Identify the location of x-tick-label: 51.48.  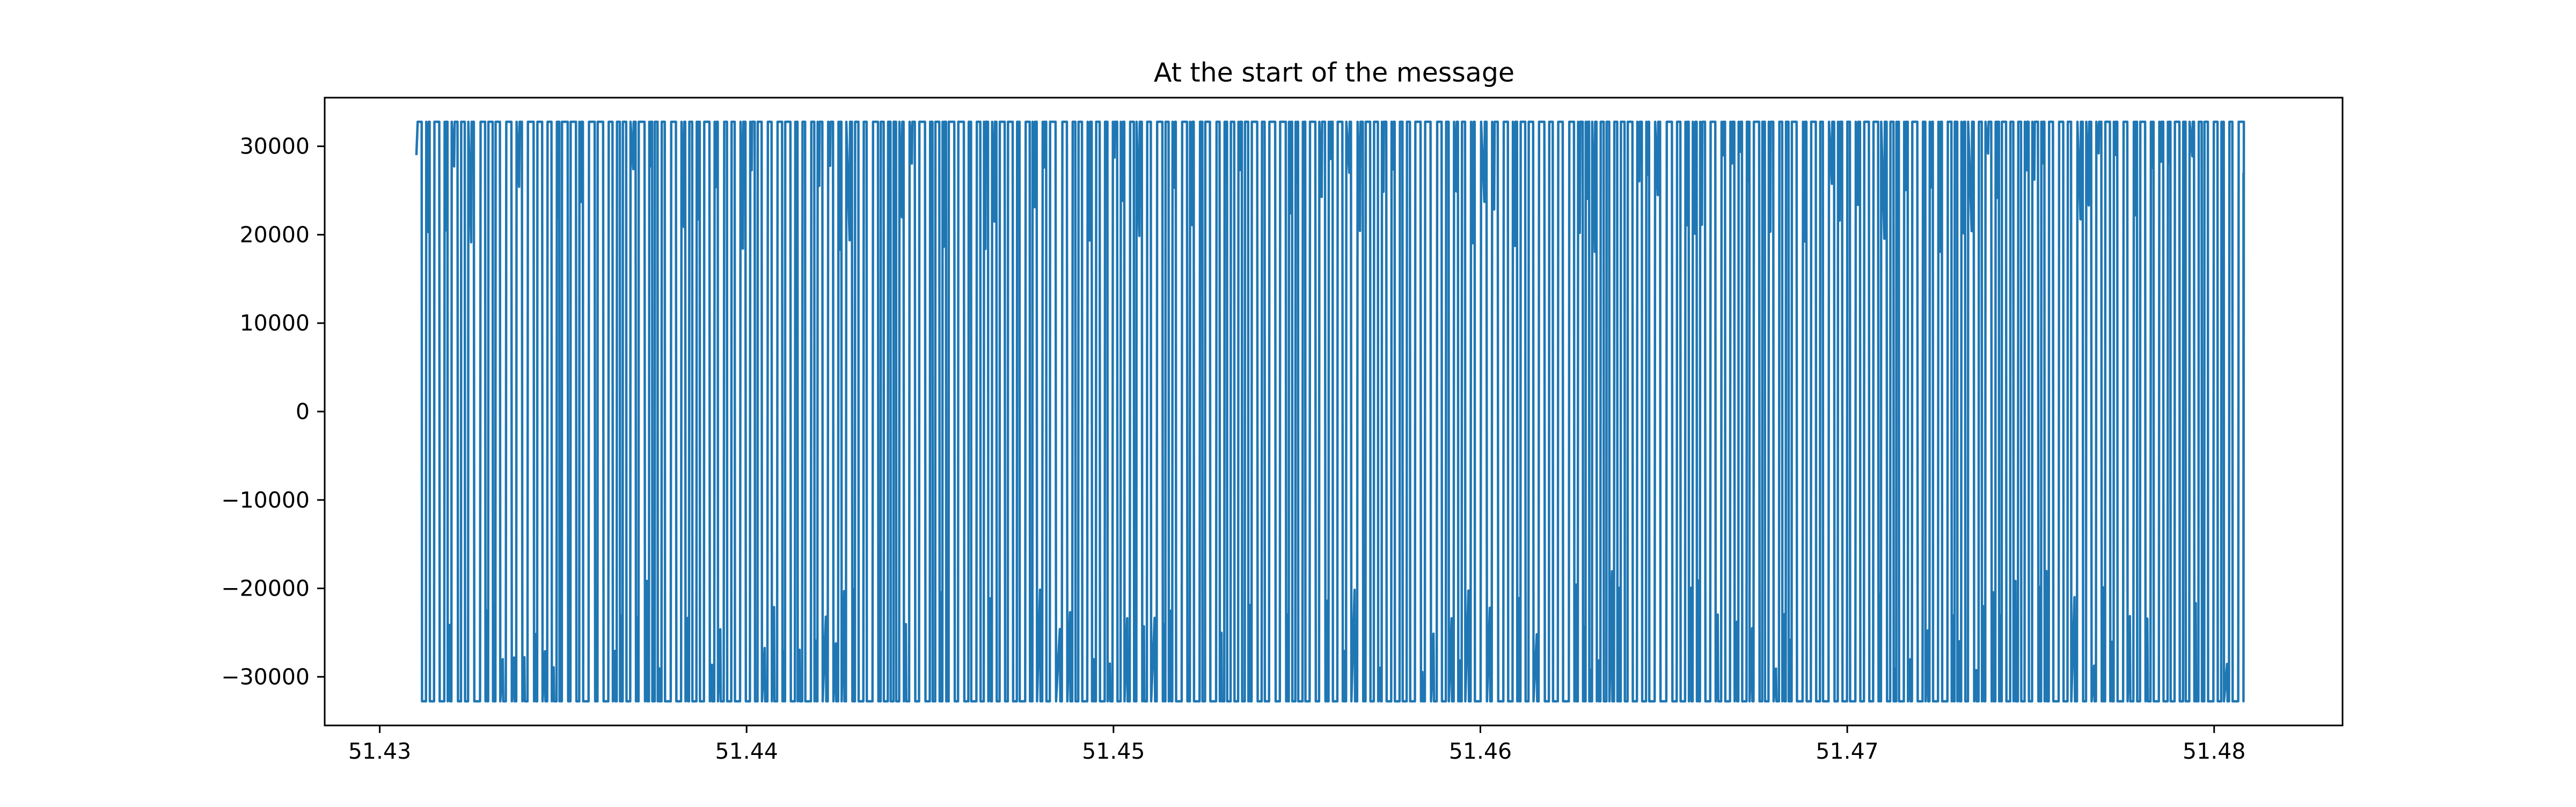
(2214, 751).